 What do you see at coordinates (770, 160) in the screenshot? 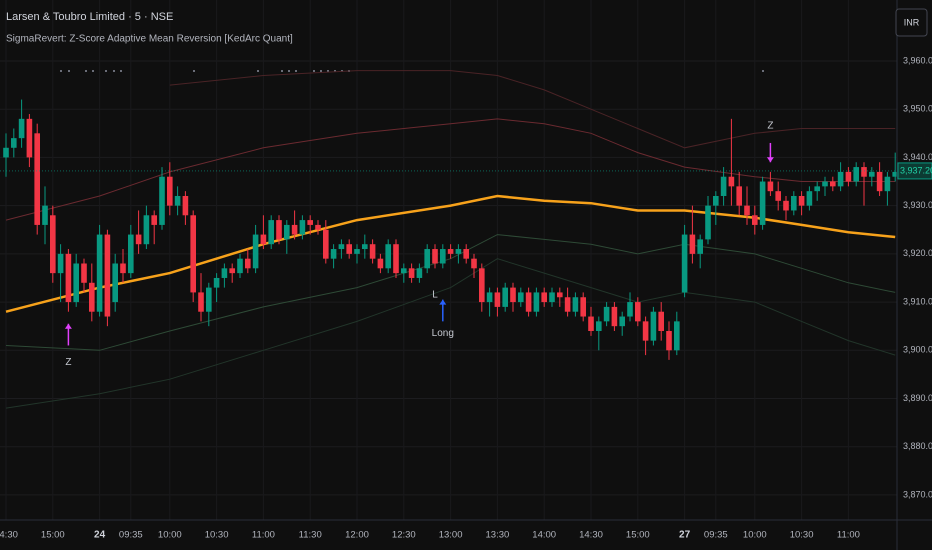
I see `signal-arrowhead` at bounding box center [770, 160].